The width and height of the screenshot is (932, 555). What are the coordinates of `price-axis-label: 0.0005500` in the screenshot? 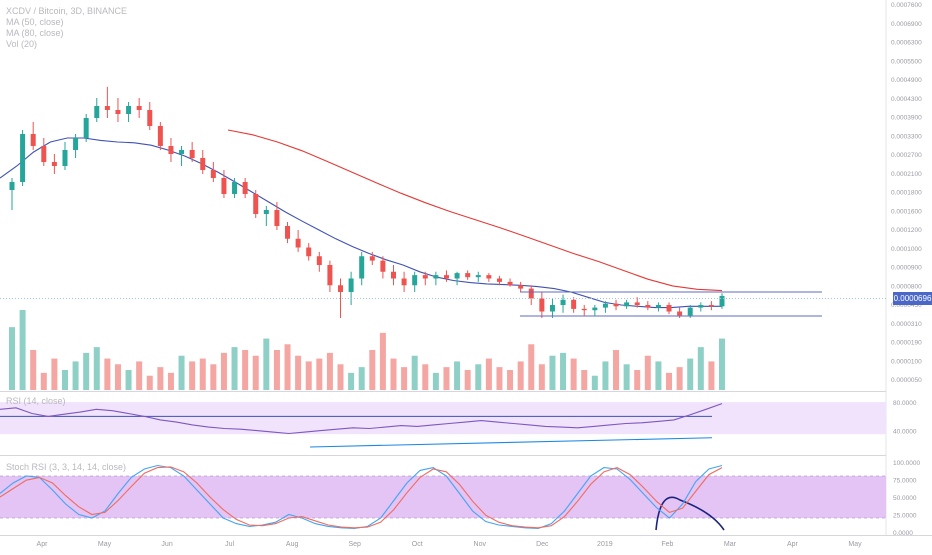 It's located at (906, 61).